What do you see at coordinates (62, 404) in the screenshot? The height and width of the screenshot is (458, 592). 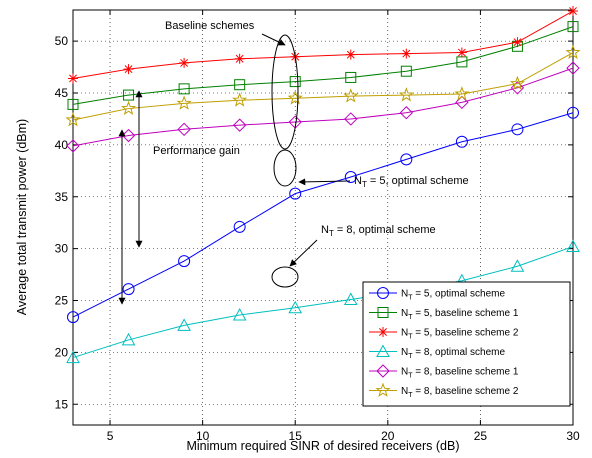 I see `y-tick-label: 15` at bounding box center [62, 404].